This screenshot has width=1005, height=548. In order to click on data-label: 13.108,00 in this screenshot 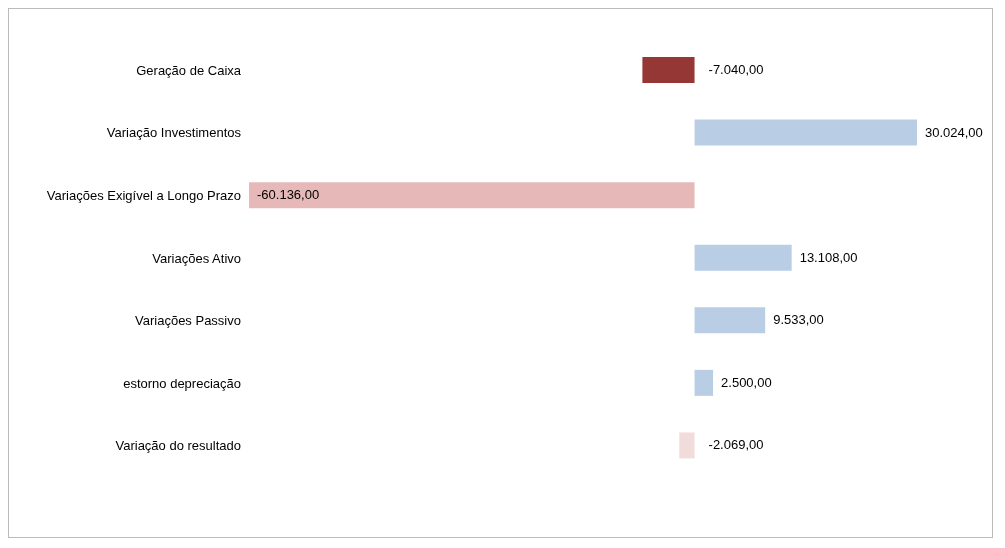, I will do `click(828, 257)`.